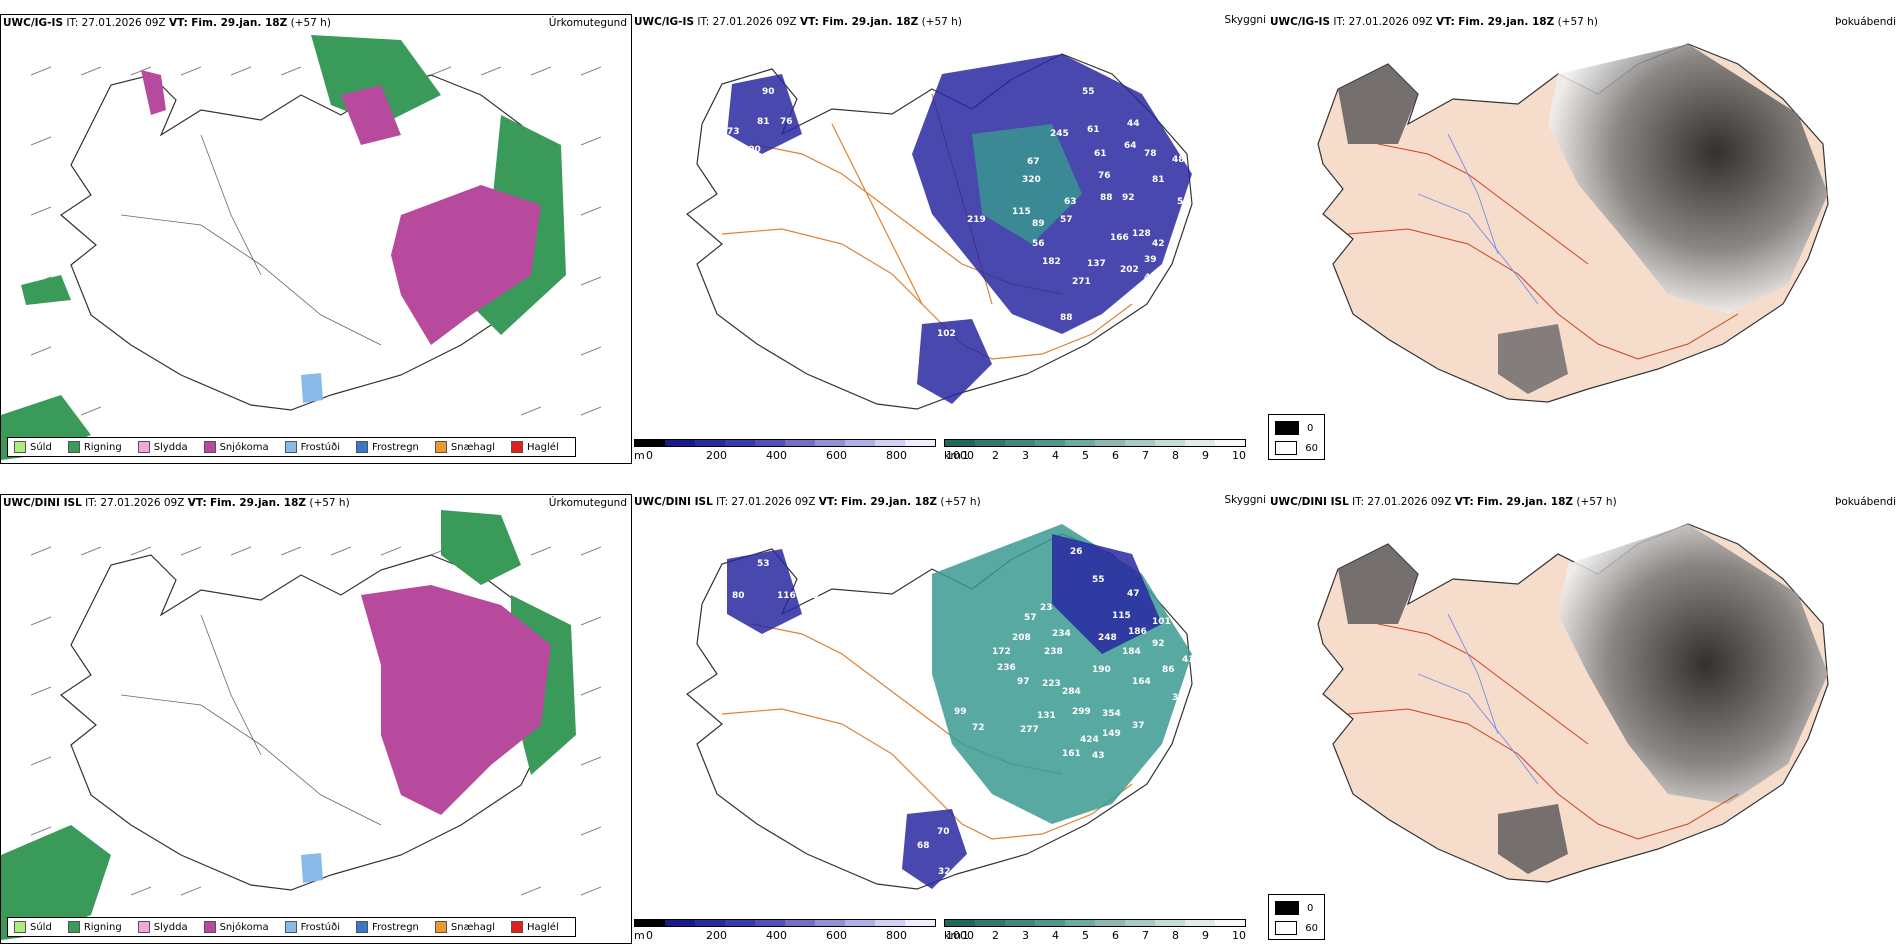 The width and height of the screenshot is (1900, 950). I want to click on cloud-tick: 2, so click(995, 455).